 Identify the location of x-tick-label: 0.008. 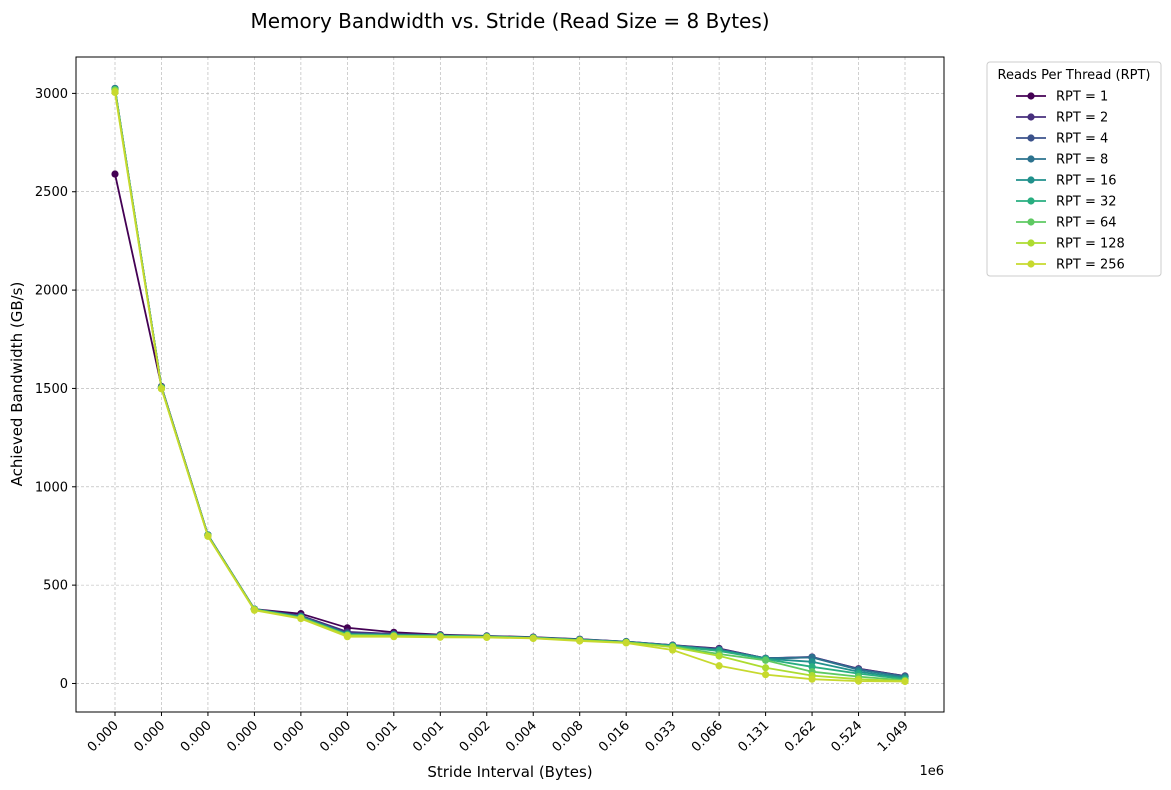
(568, 736).